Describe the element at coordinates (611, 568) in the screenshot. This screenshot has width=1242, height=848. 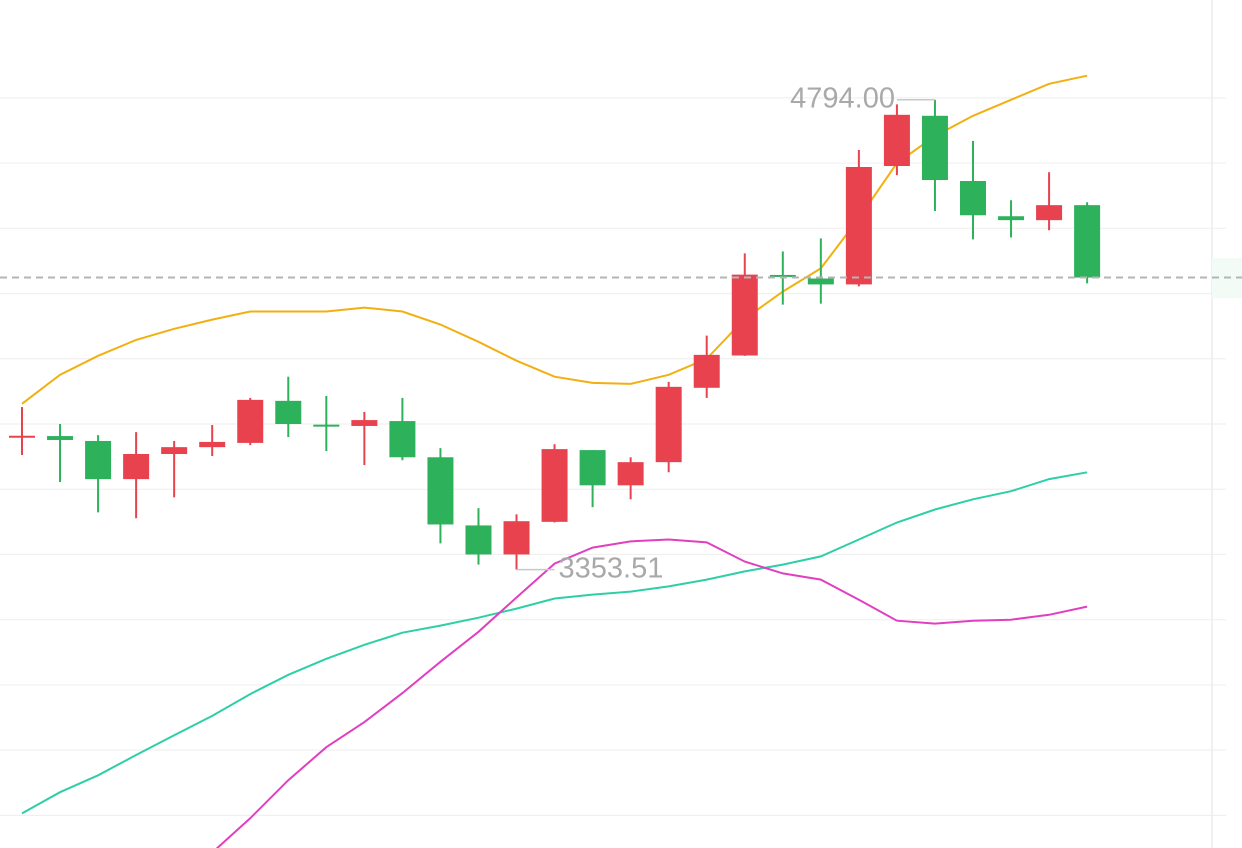
I see `min-label: 3353.51` at that location.